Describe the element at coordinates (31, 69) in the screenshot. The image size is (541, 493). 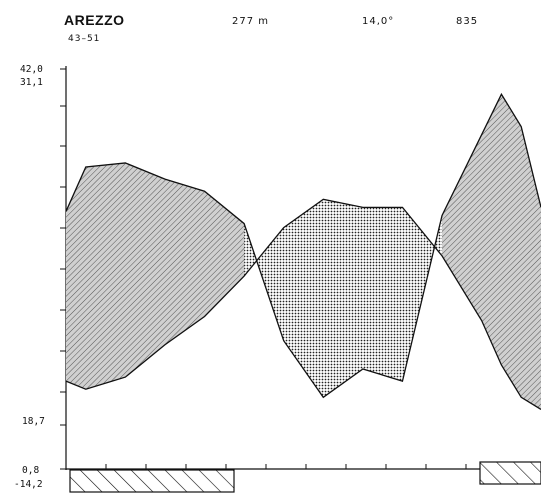
I see `y-label-absolute-max: 42,0` at that location.